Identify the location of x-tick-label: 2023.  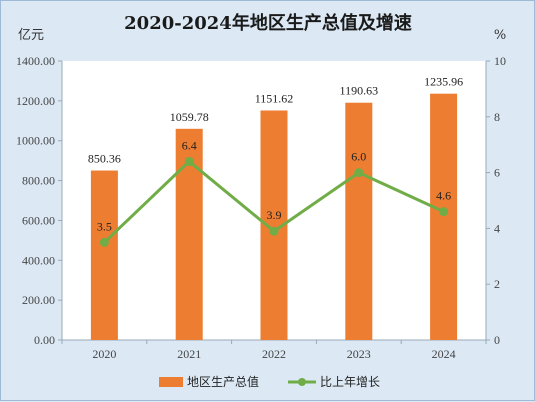
(359, 354).